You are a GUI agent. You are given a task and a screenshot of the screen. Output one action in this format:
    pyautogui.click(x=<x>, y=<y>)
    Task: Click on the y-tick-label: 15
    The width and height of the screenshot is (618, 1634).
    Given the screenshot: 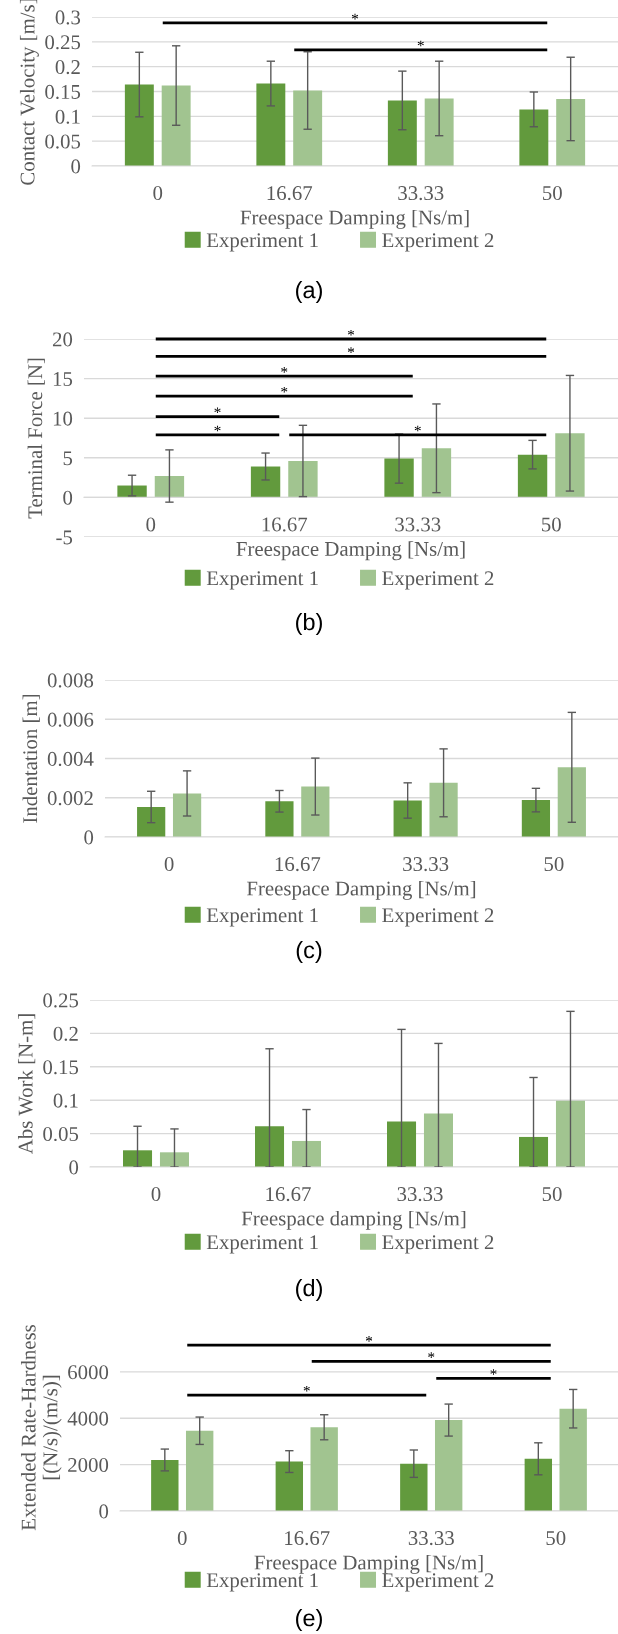 What is the action you would take?
    pyautogui.click(x=63, y=379)
    